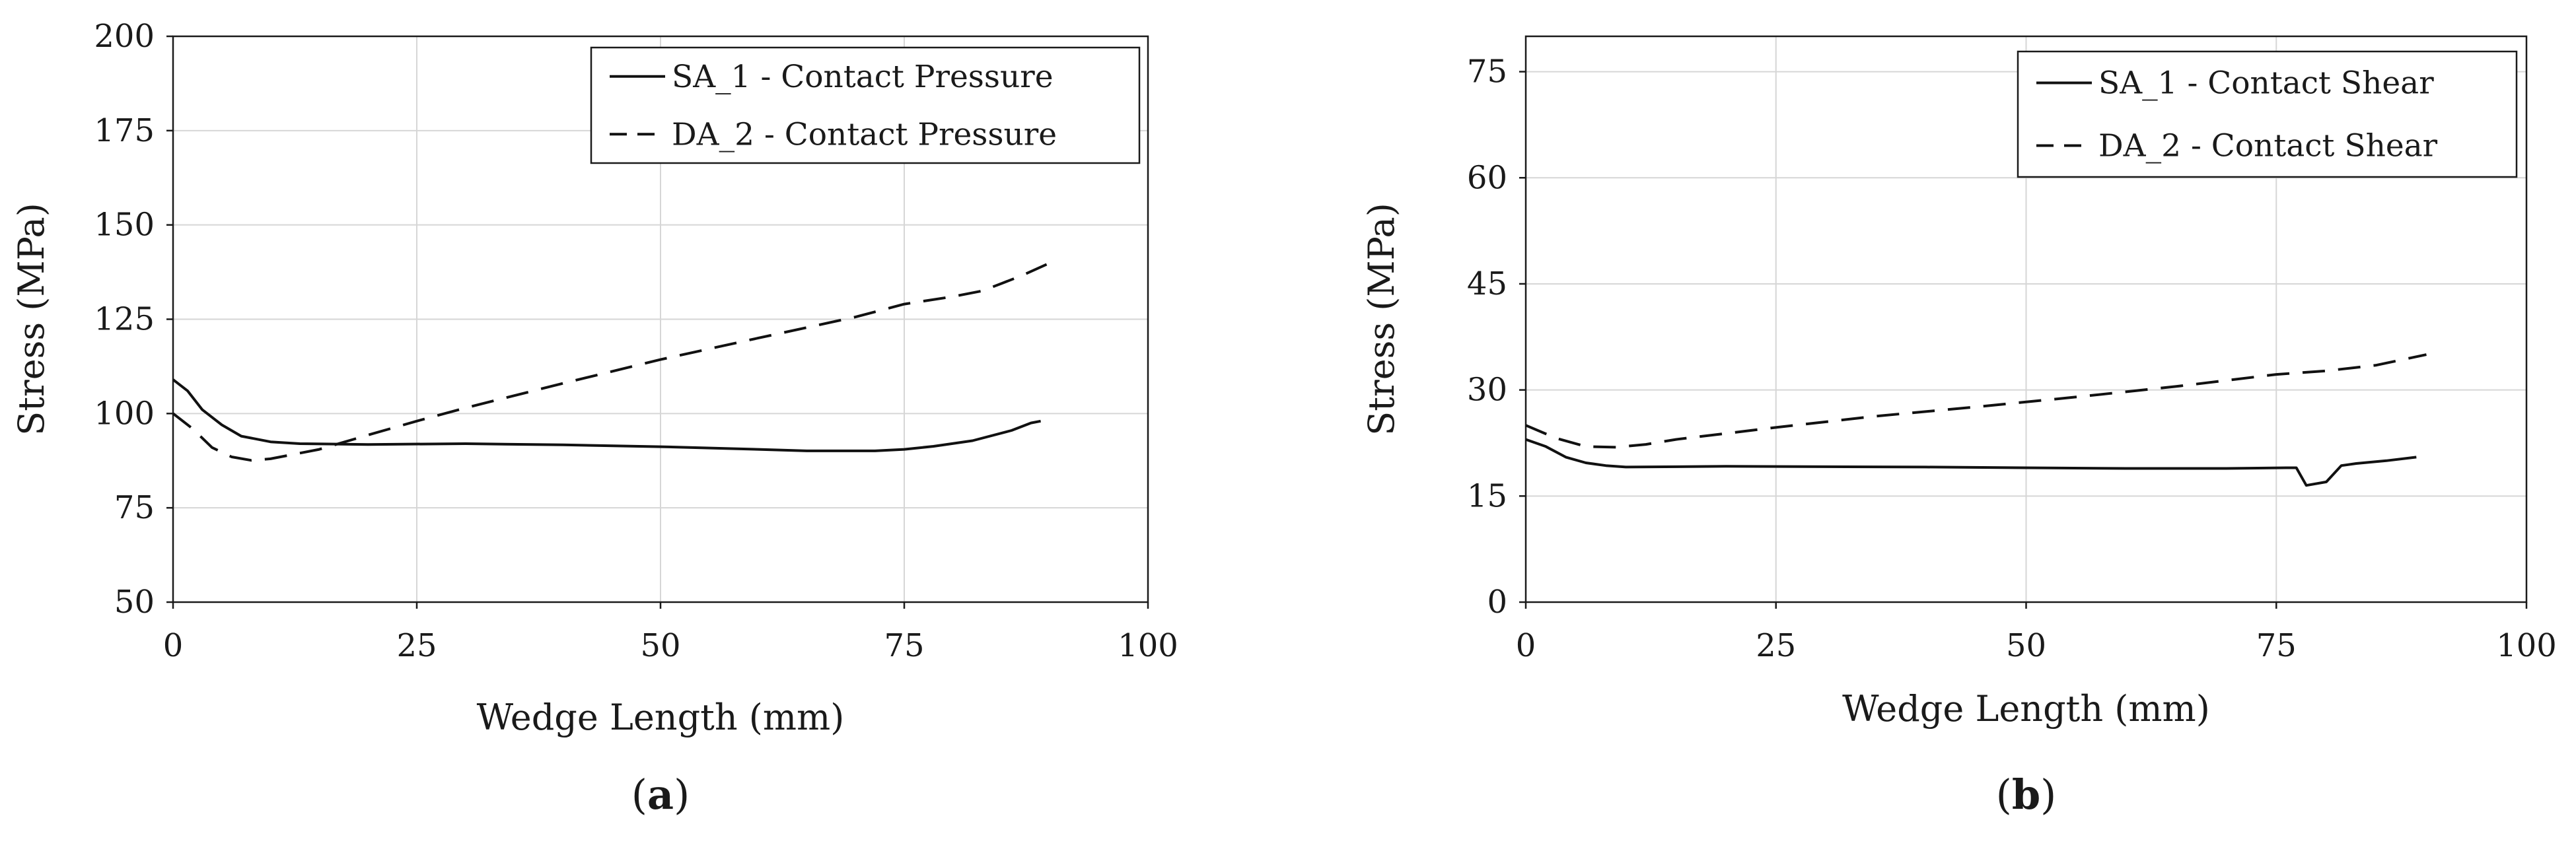  What do you see at coordinates (125, 225) in the screenshot?
I see `y-tick-label: 150` at bounding box center [125, 225].